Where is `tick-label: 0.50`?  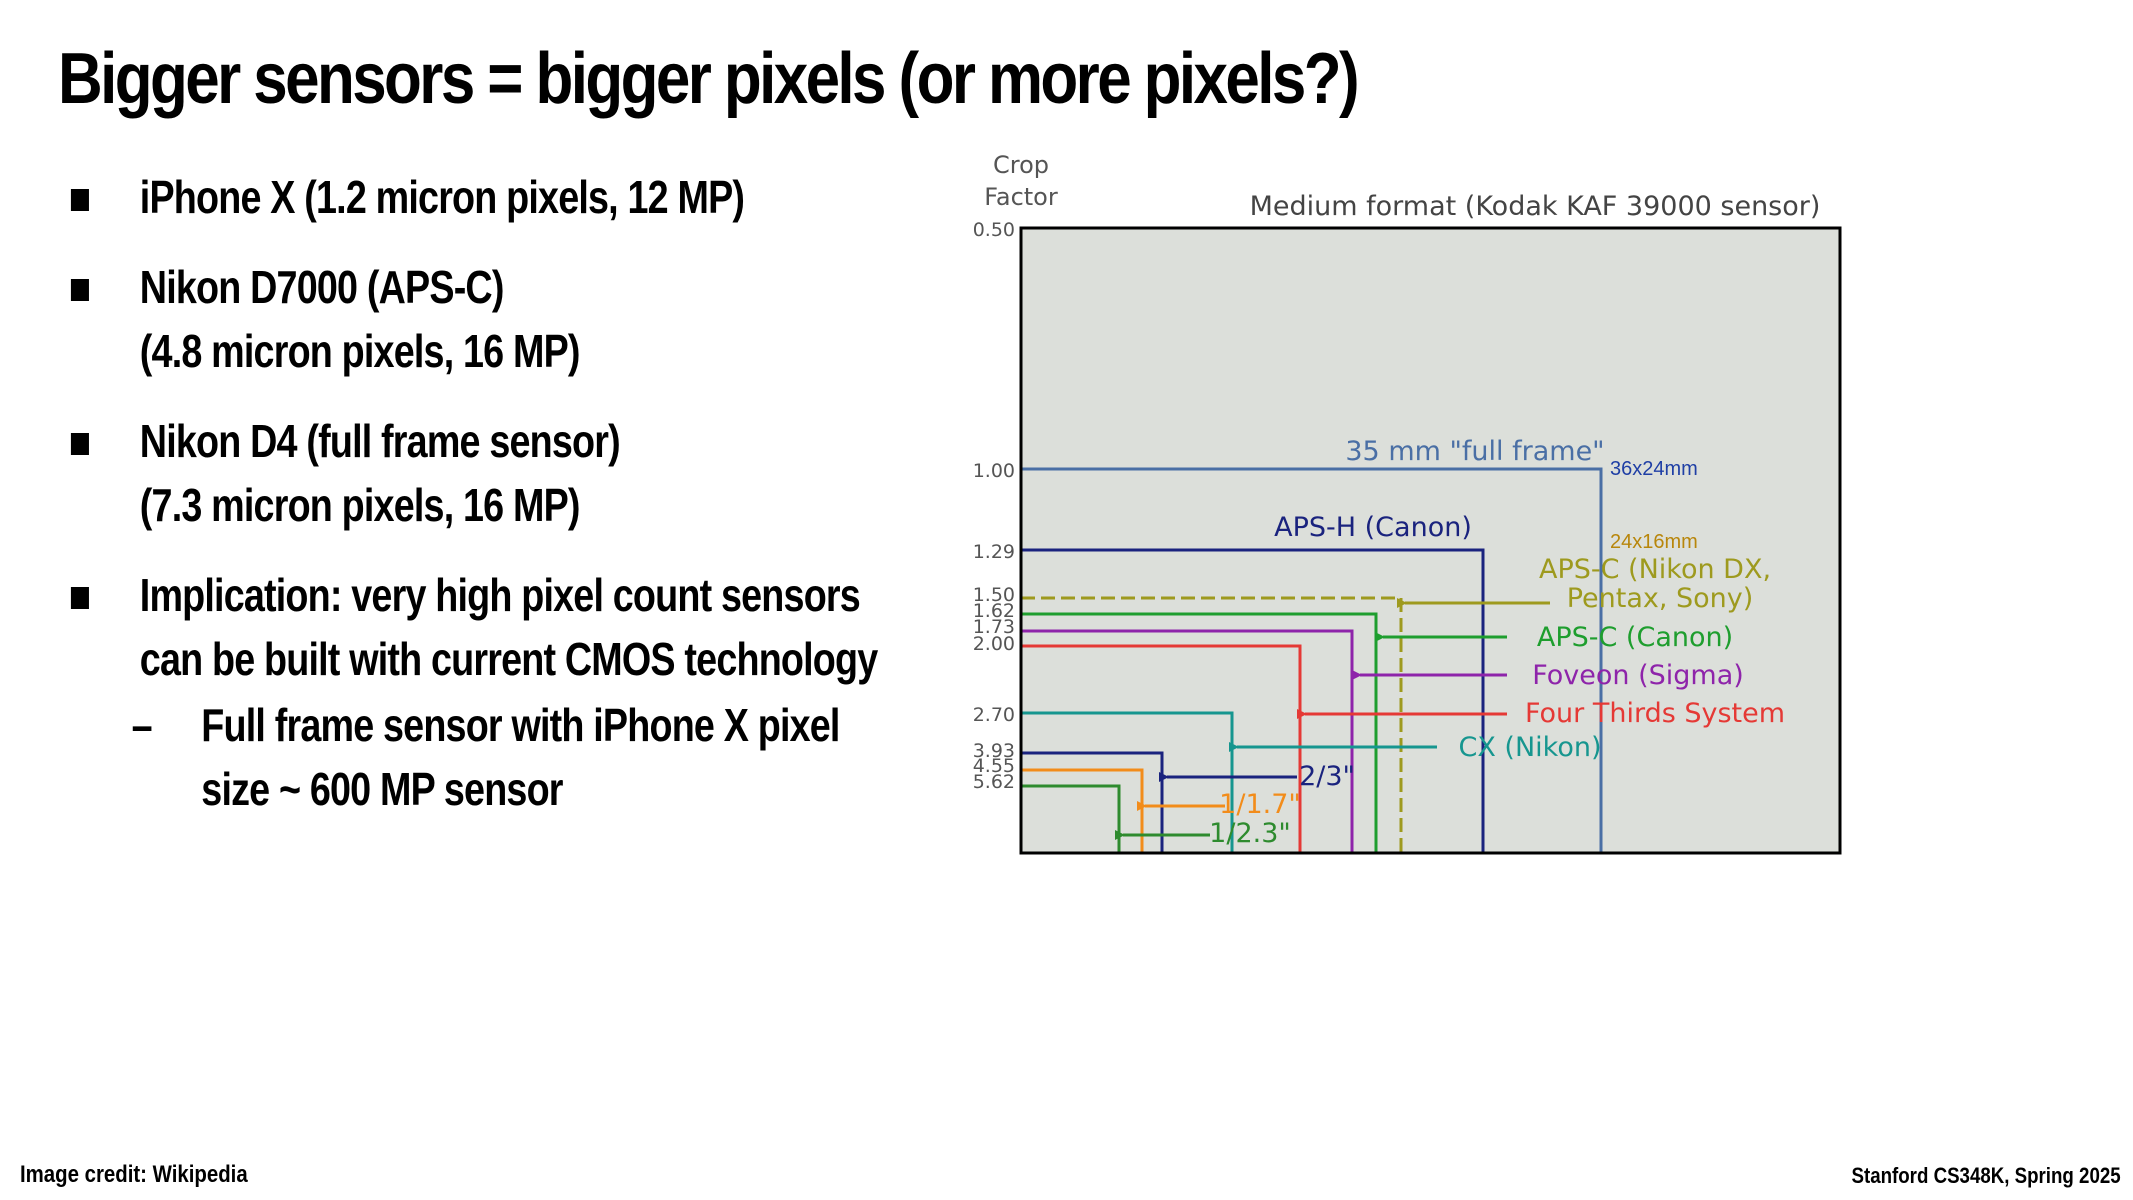 tick-label: 0.50 is located at coordinates (994, 230).